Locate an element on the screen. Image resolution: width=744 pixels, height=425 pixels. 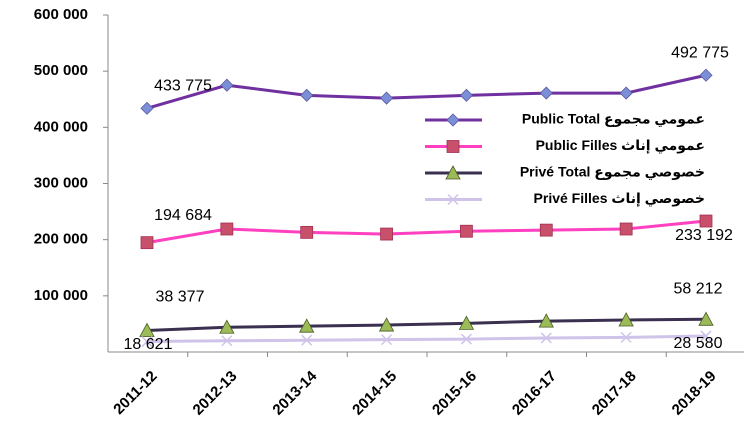
data-label: 28 580 is located at coordinates (698, 343).